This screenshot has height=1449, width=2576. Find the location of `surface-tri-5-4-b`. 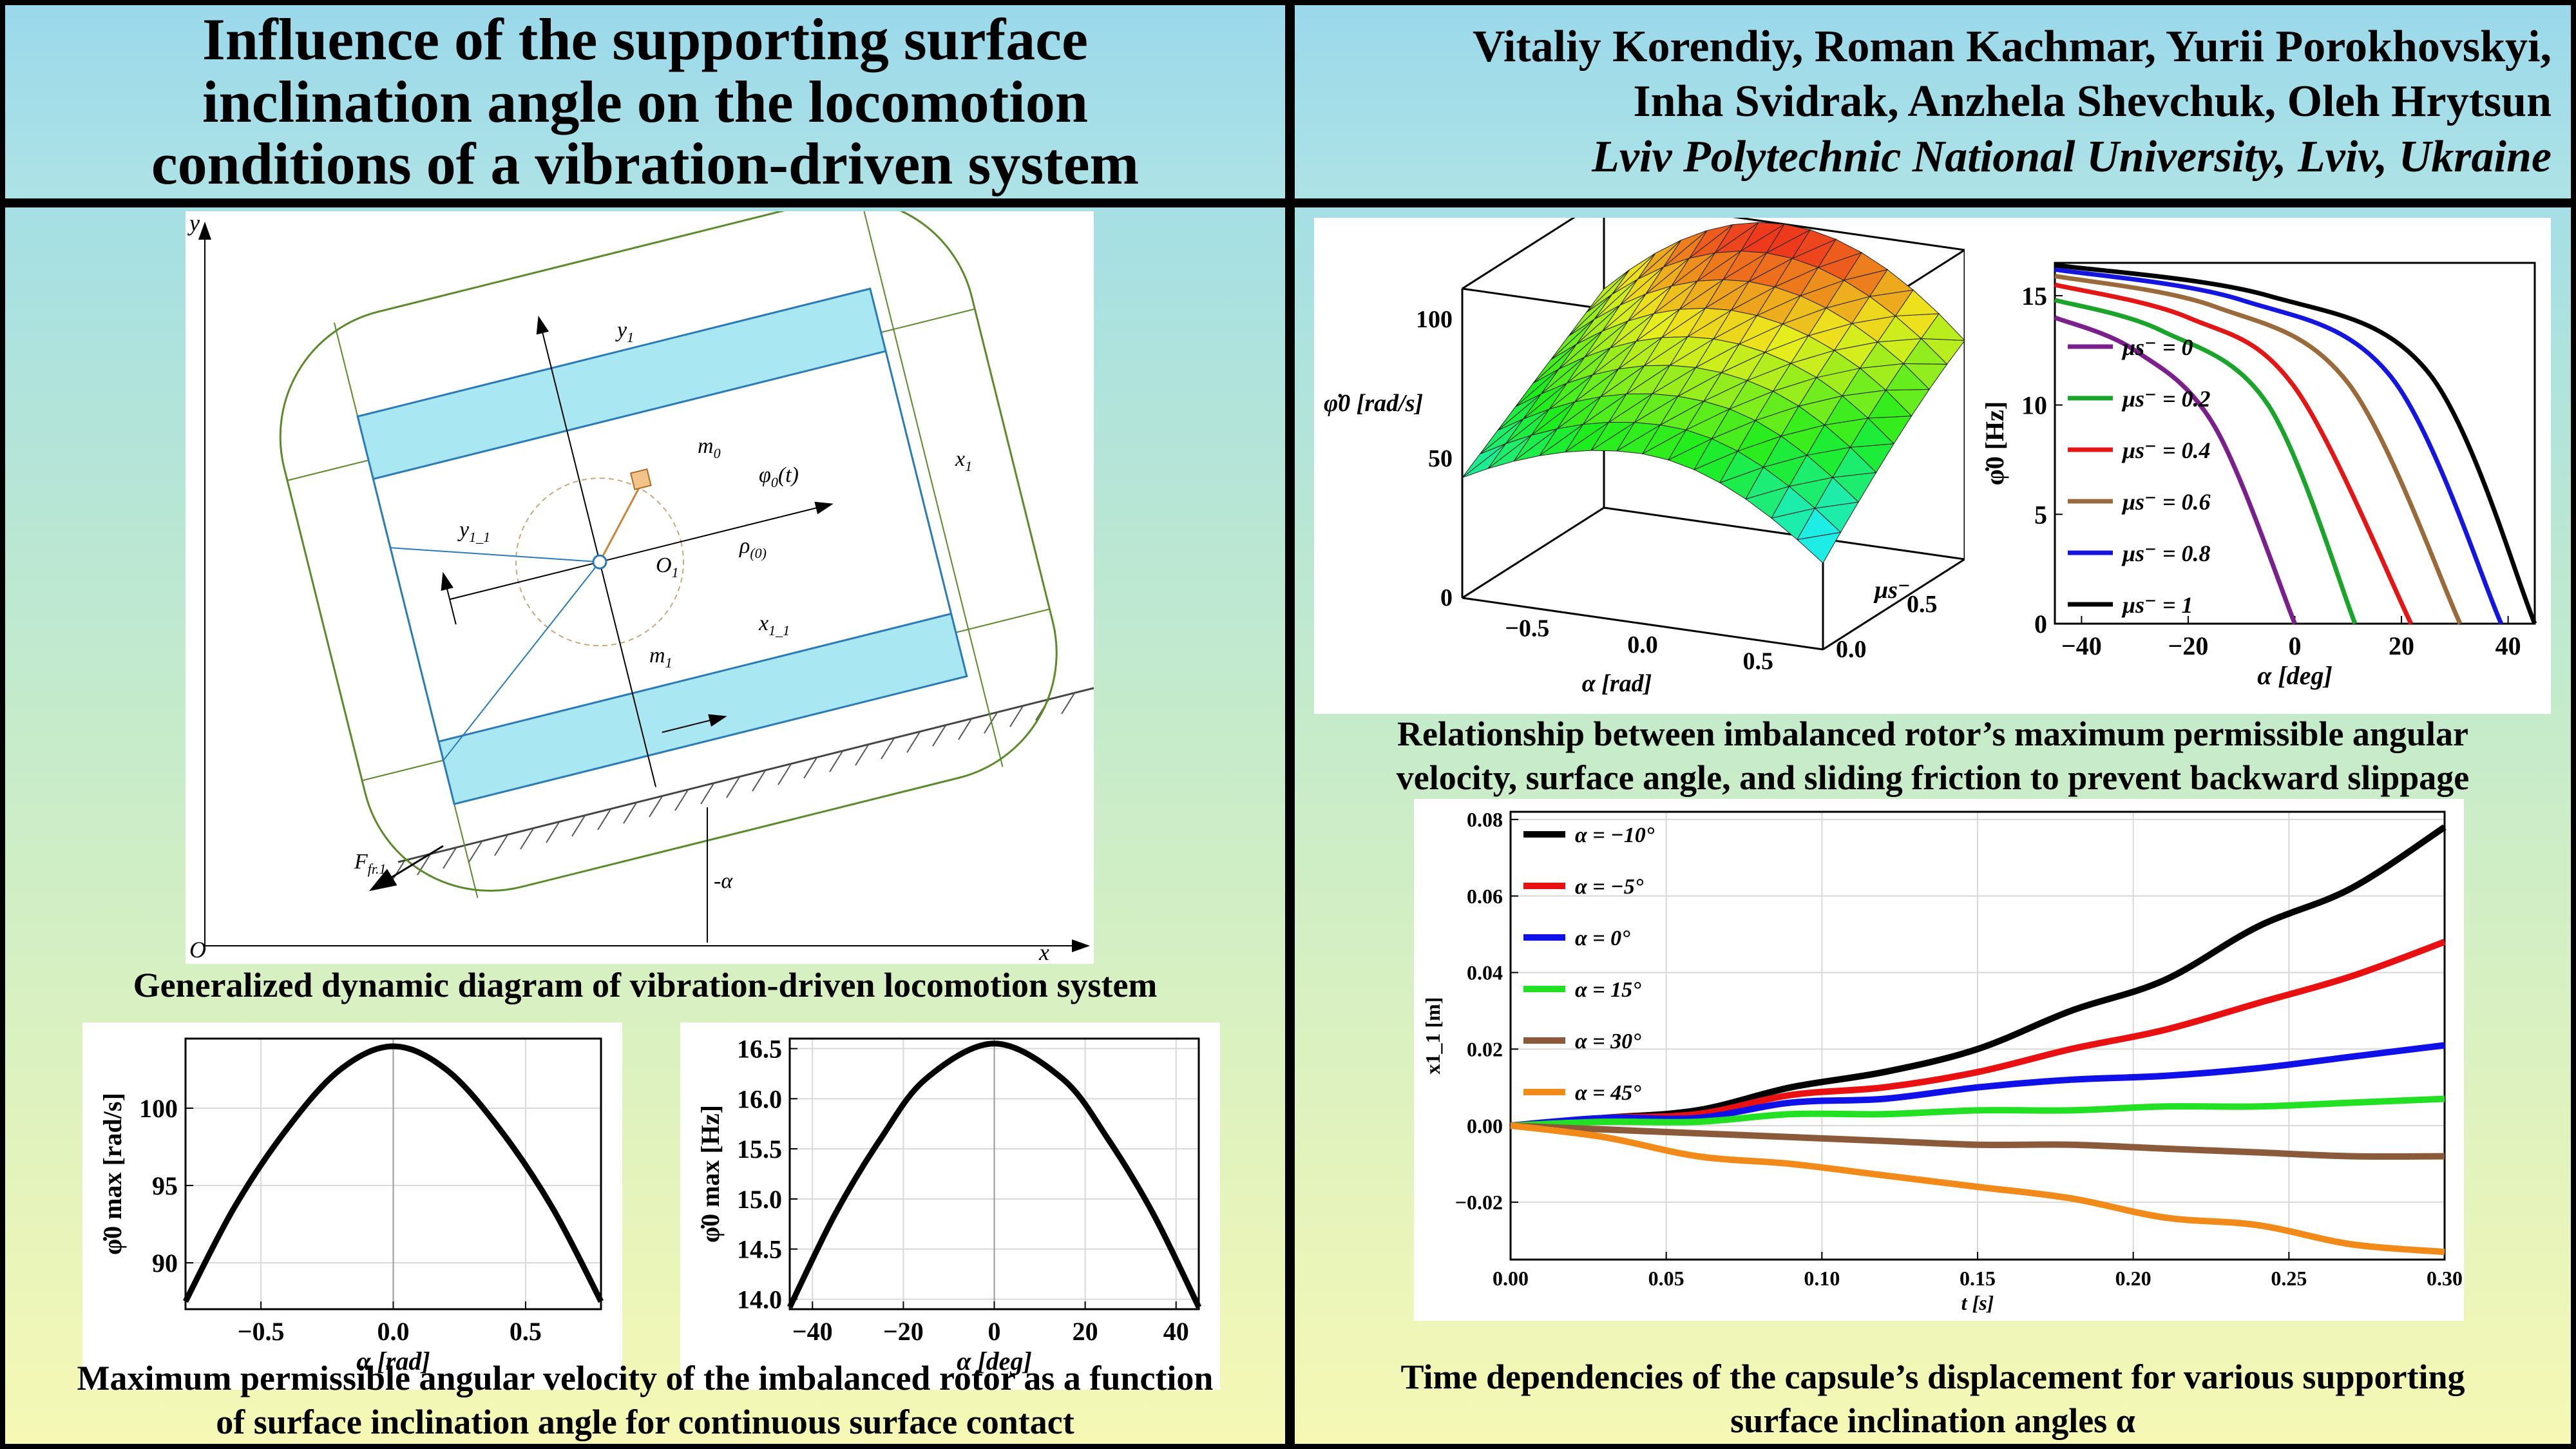

surface-tri-5-4-b is located at coordinates (1684, 322).